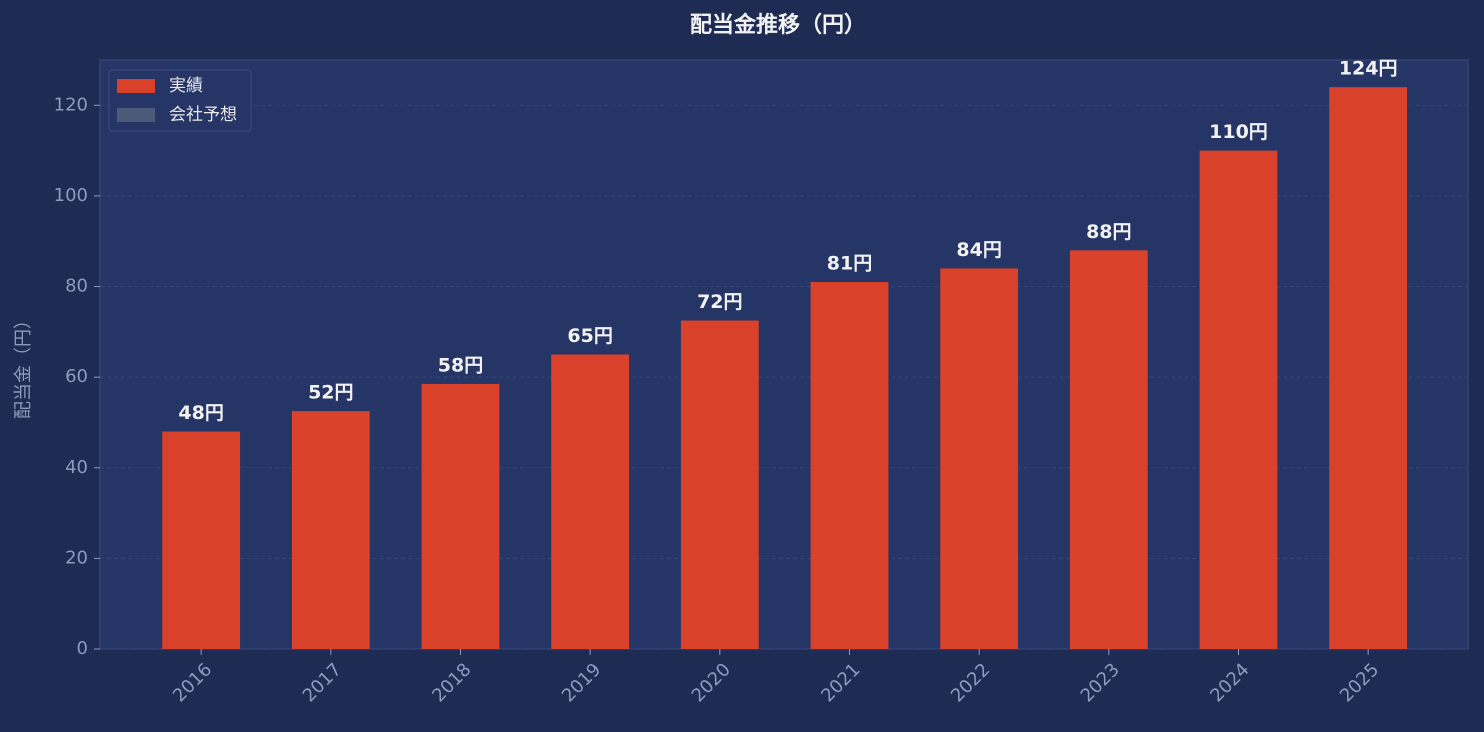 This screenshot has width=1484, height=732. Describe the element at coordinates (849, 264) in the screenshot. I see `data-label: 81円` at that location.